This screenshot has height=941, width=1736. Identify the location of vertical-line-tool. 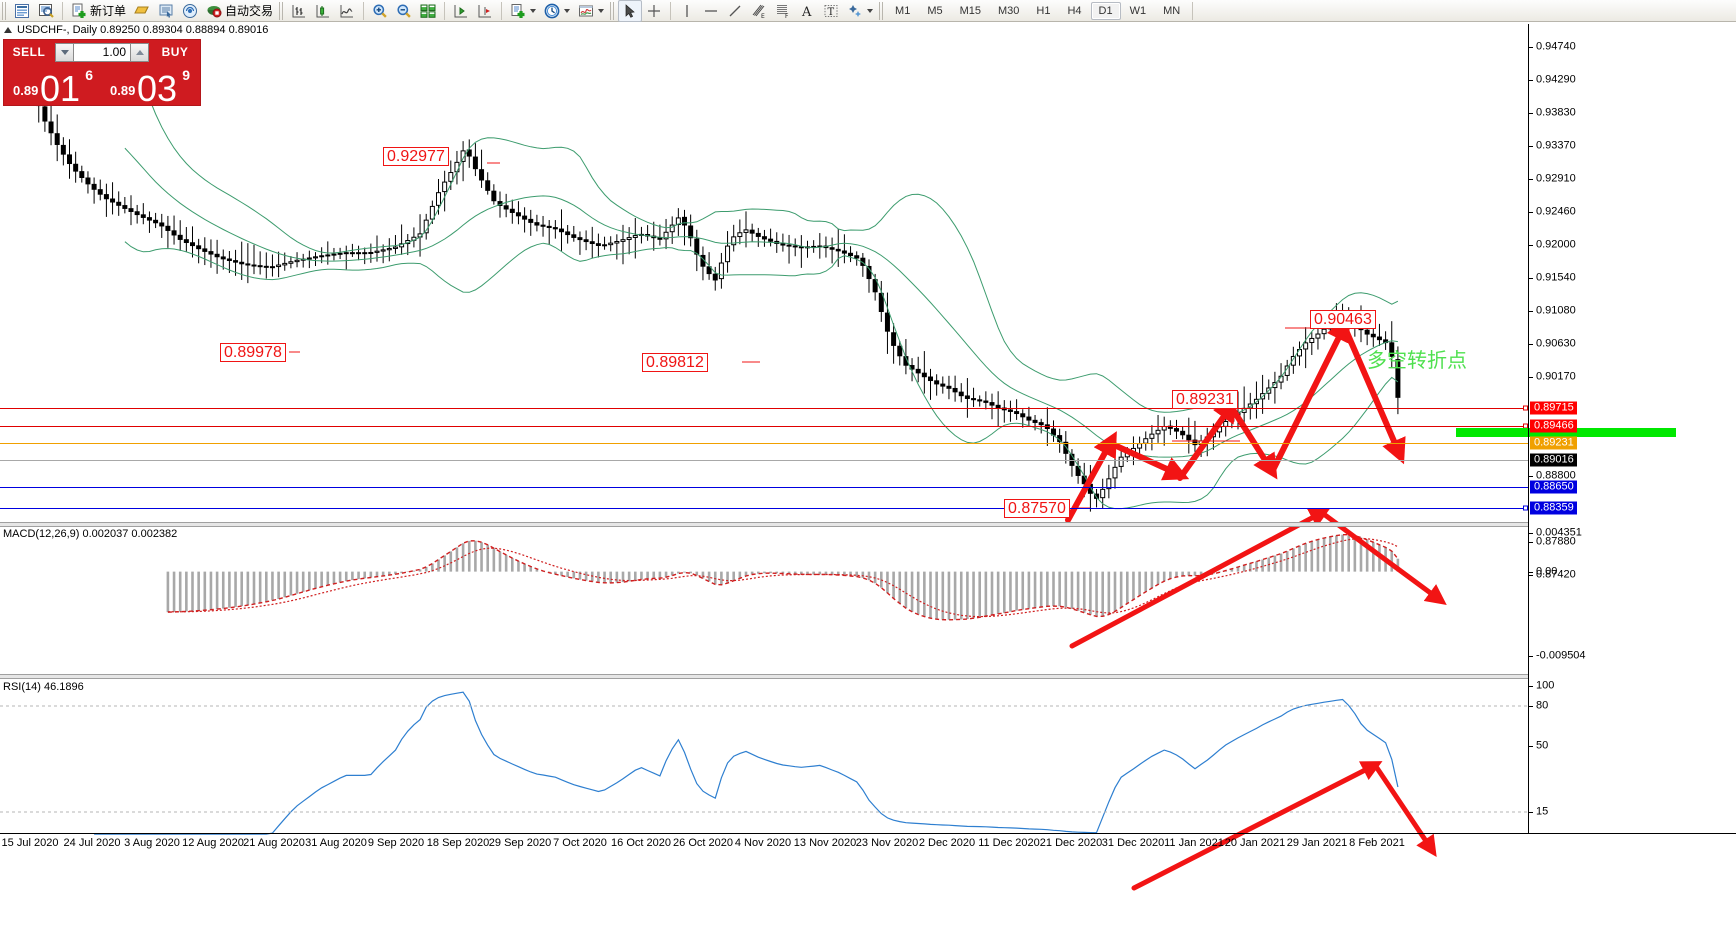
(687, 11).